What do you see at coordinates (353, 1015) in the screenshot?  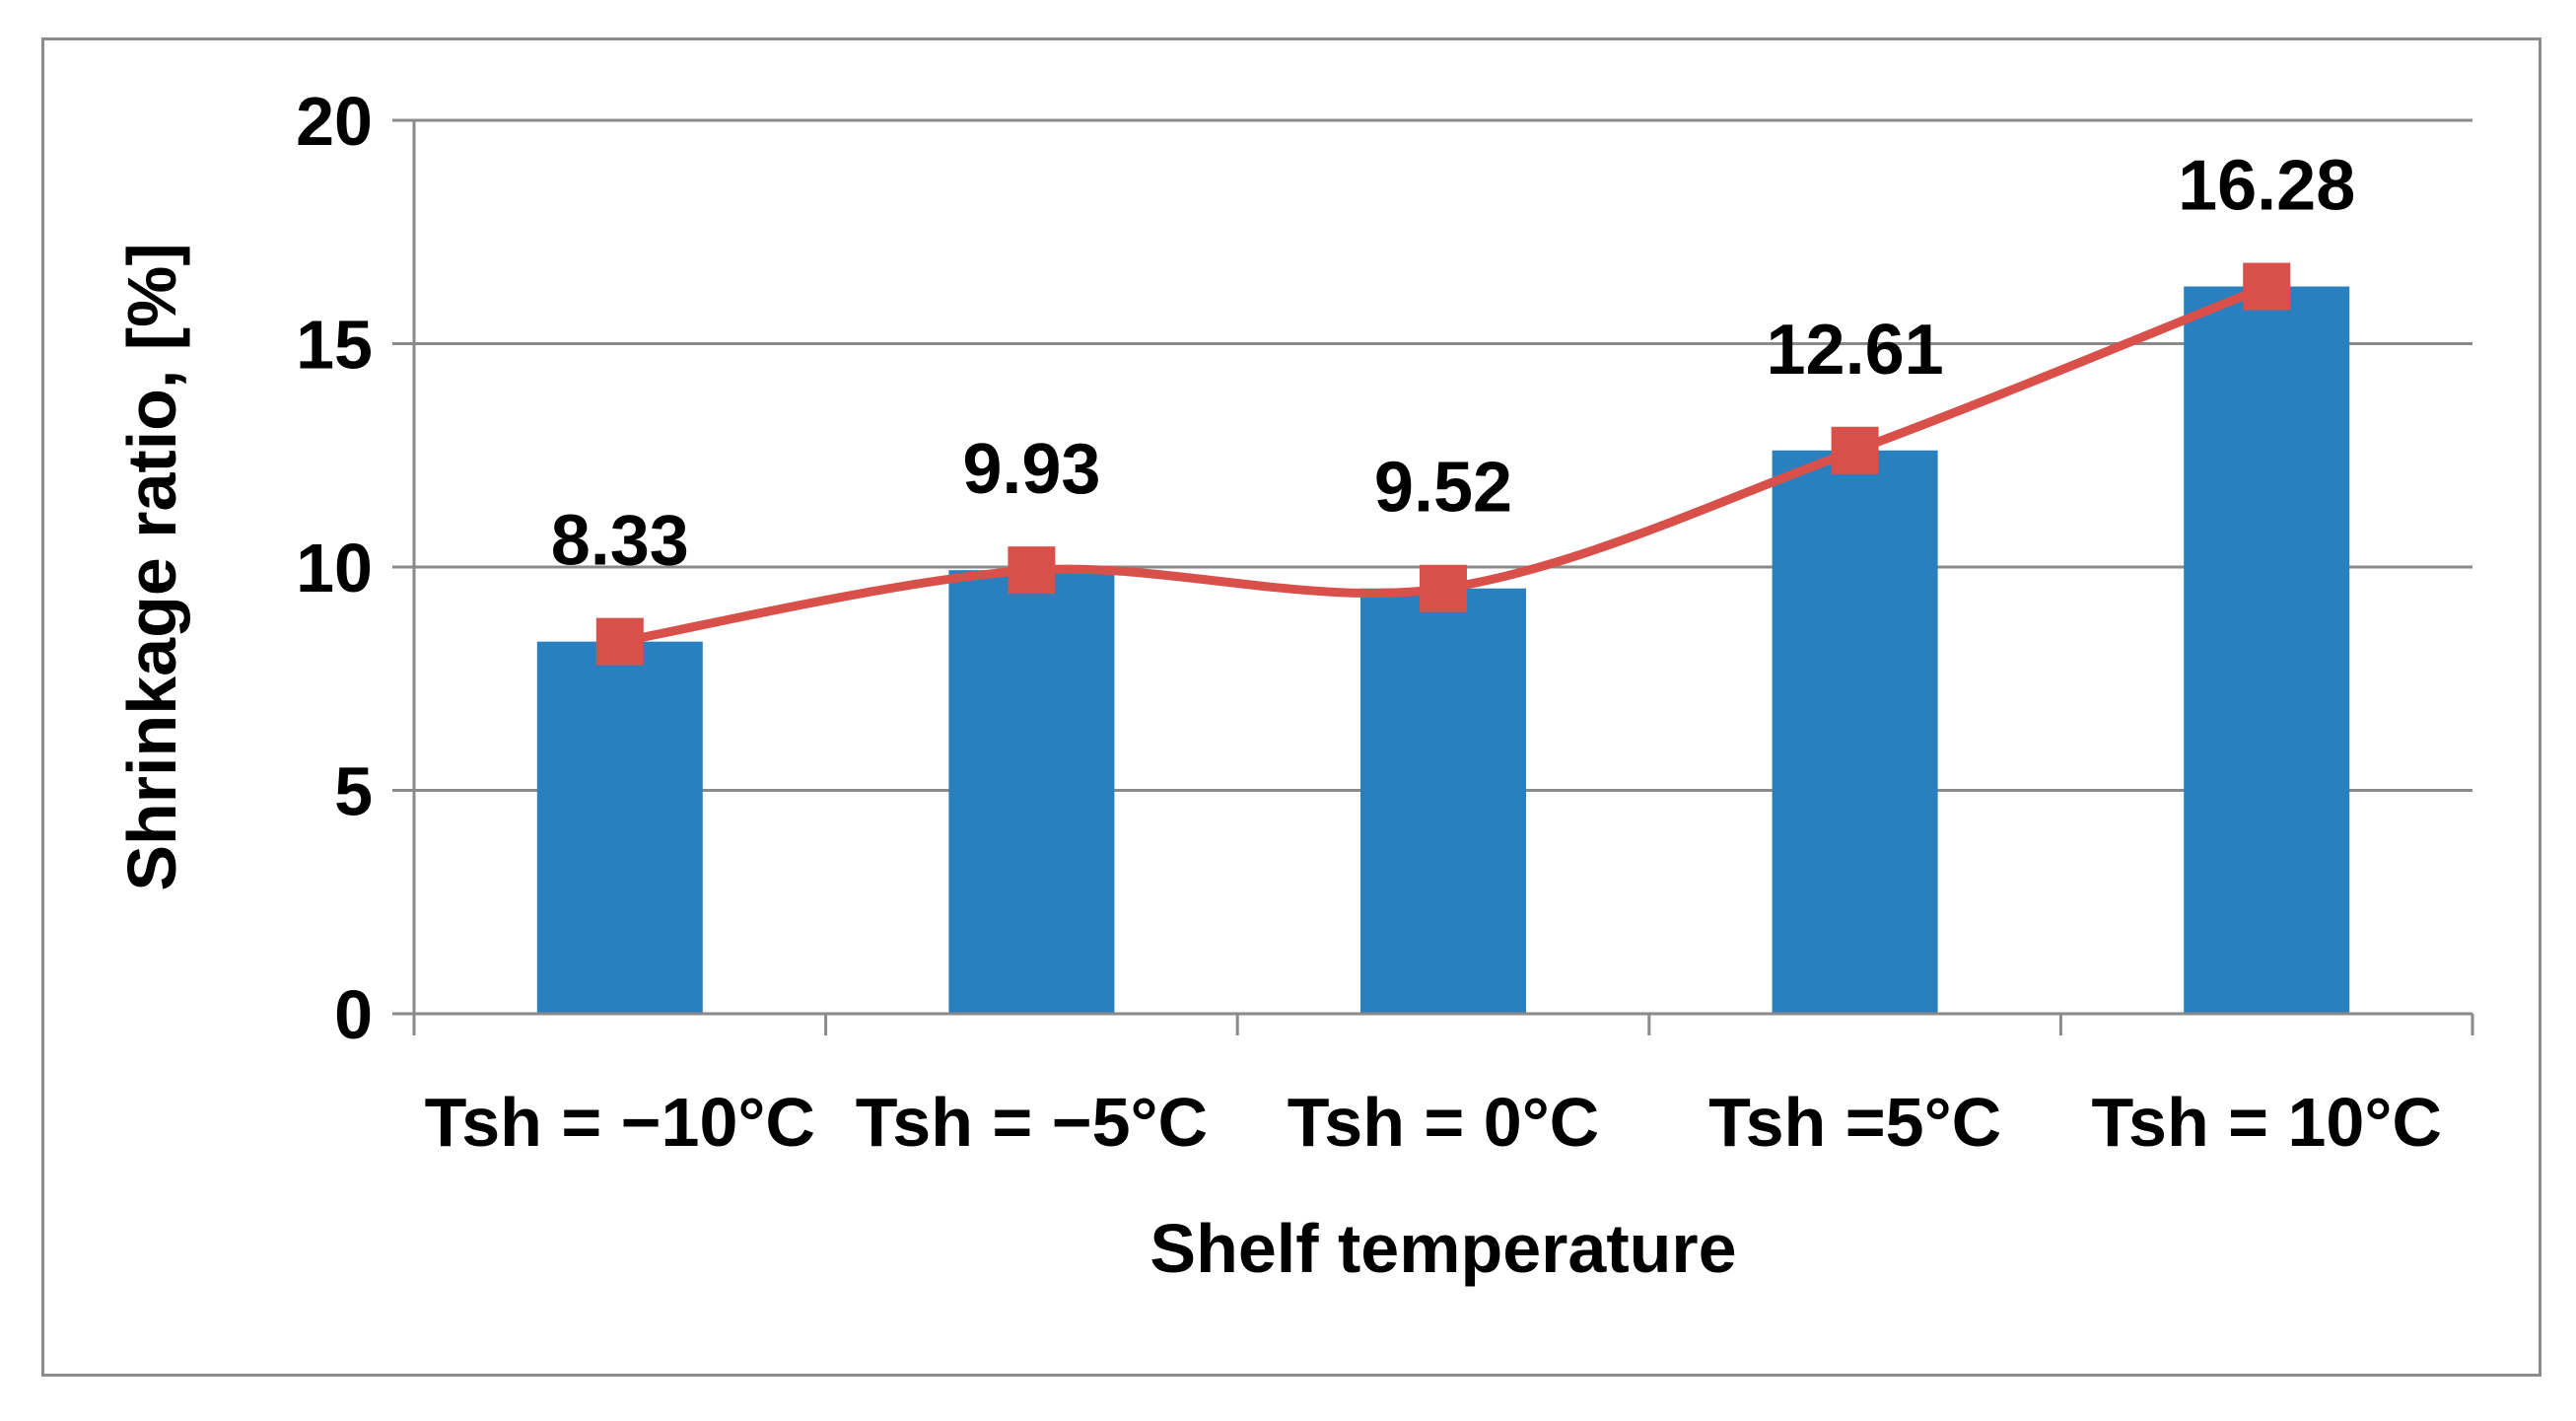 I see `y-tick-label: 0` at bounding box center [353, 1015].